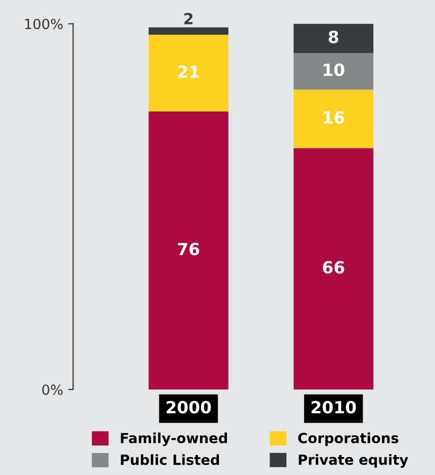 This screenshot has height=475, width=435. What do you see at coordinates (173, 439) in the screenshot?
I see `legend-label: Family-owned` at bounding box center [173, 439].